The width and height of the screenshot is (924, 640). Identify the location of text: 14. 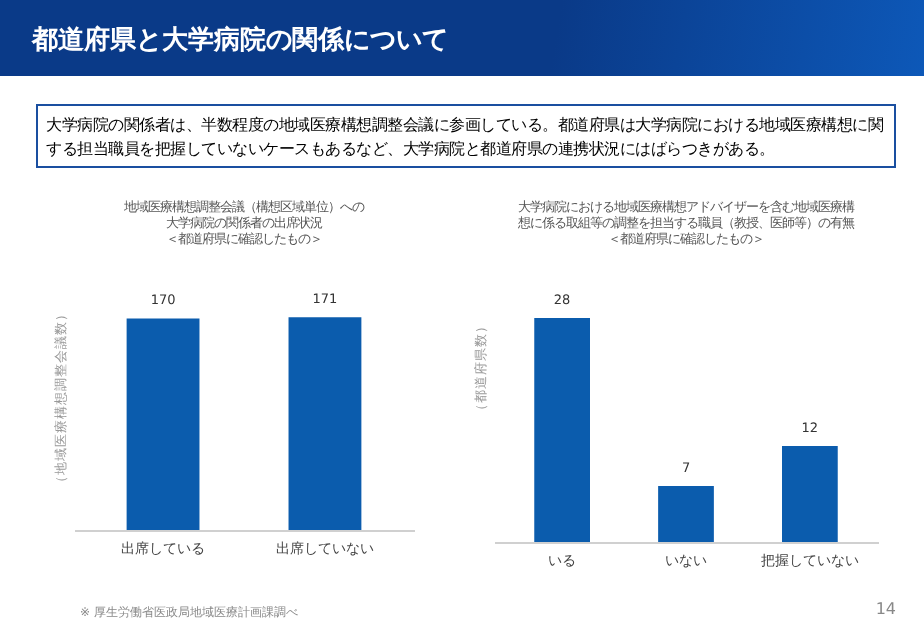
(885, 609).